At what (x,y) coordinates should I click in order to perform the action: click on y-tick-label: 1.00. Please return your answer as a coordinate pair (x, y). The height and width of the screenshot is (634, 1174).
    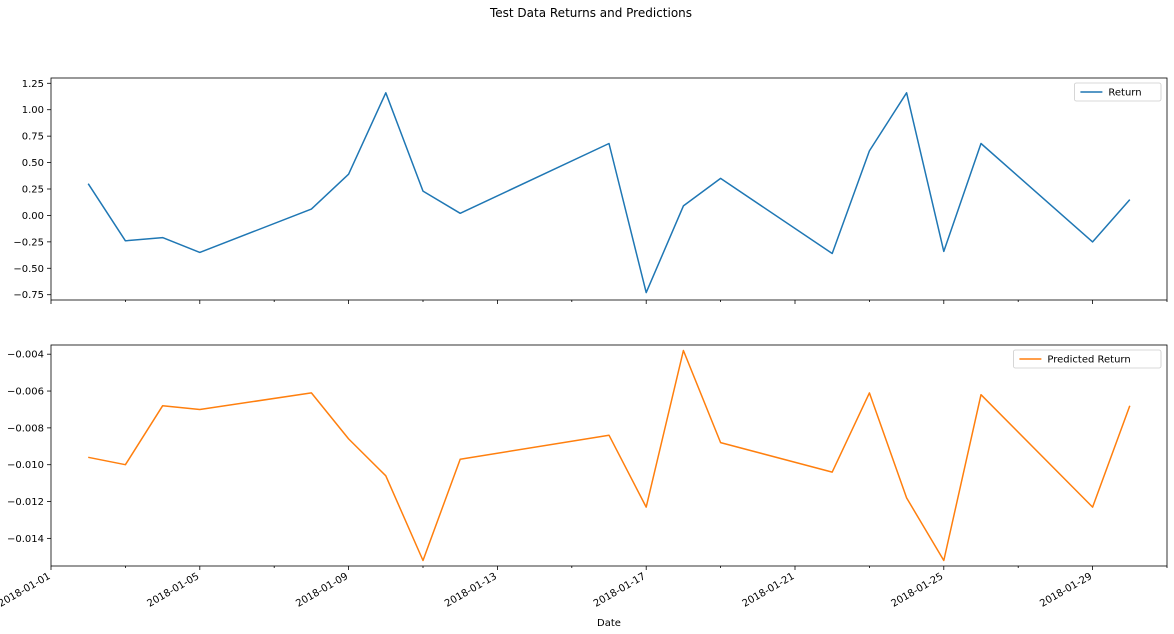
    Looking at the image, I should click on (33, 110).